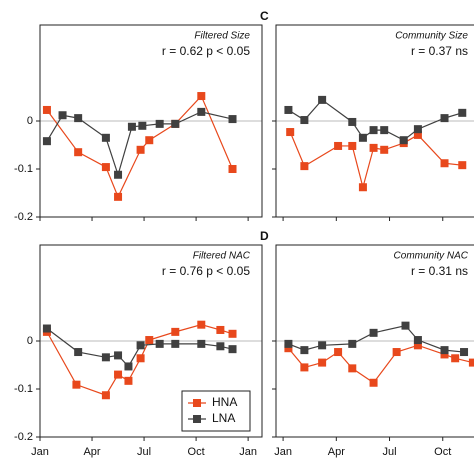  Describe the element at coordinates (389, 452) in the screenshot. I see `x-tick-label: Jul` at that location.